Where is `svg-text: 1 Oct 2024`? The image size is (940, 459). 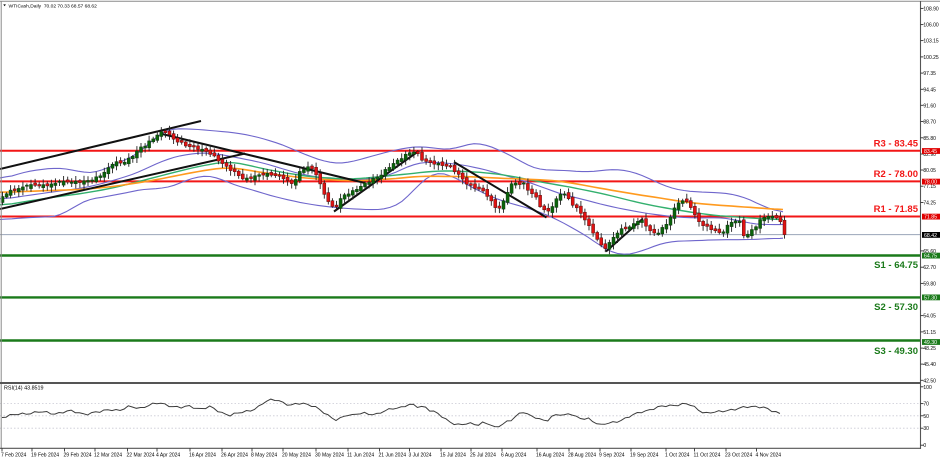 svg-text: 1 Oct 2024 is located at coordinates (677, 456).